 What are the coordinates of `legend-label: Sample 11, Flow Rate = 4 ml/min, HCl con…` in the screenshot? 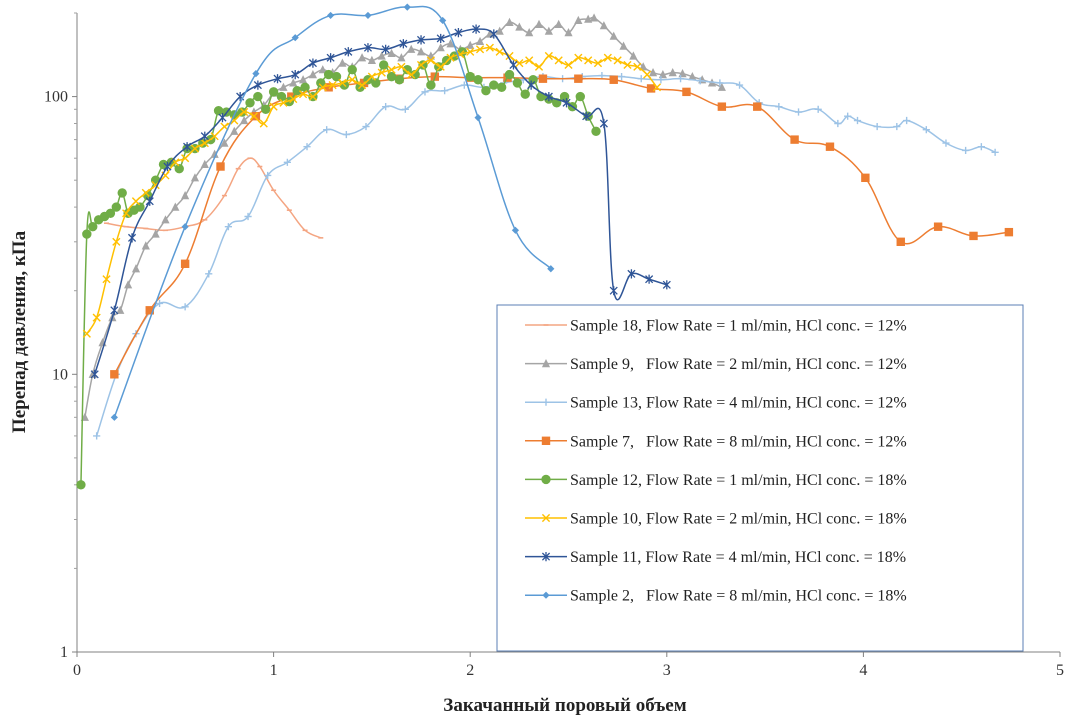 It's located at (738, 557).